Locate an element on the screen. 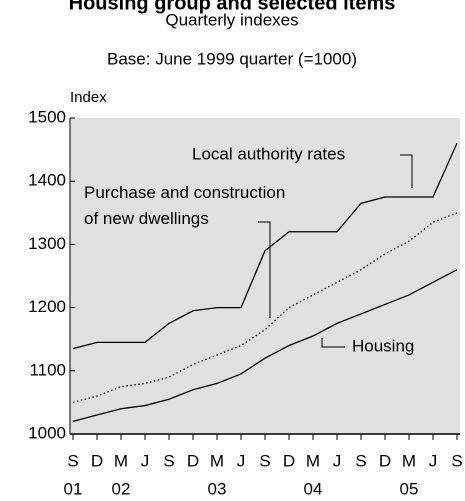 The image size is (465, 501). y-tick-label: 1300 is located at coordinates (47, 243).